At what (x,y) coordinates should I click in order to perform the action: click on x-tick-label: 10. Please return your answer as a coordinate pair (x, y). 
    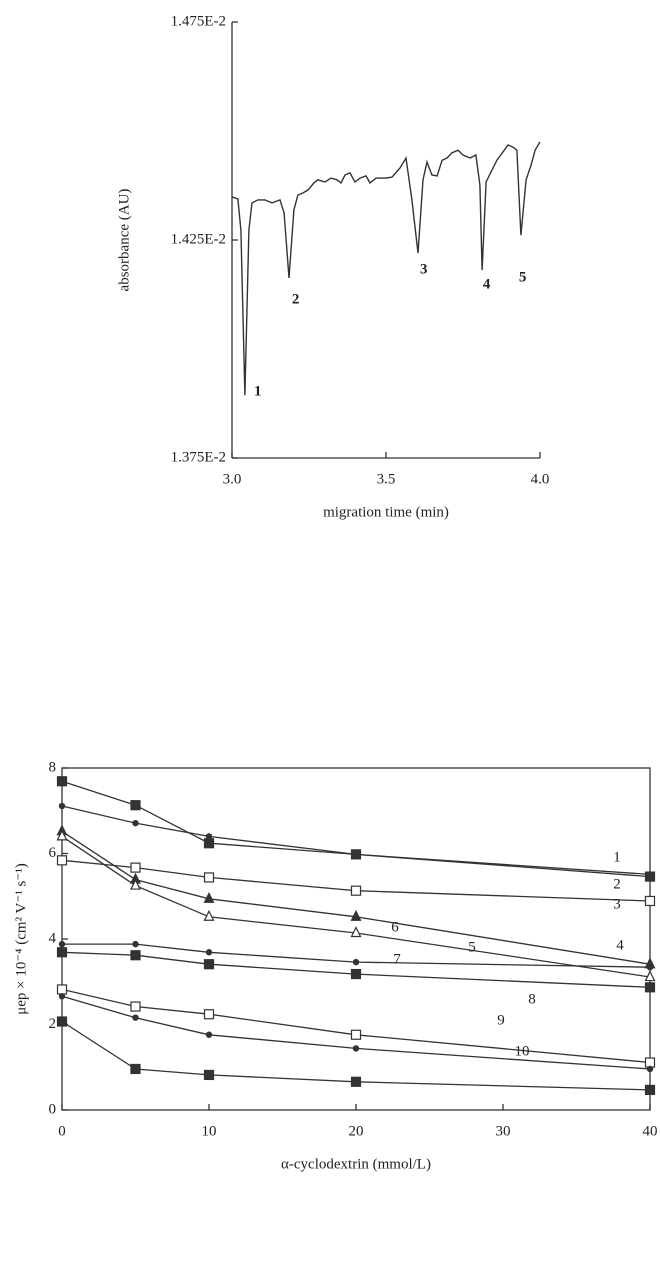
    Looking at the image, I should click on (209, 1131).